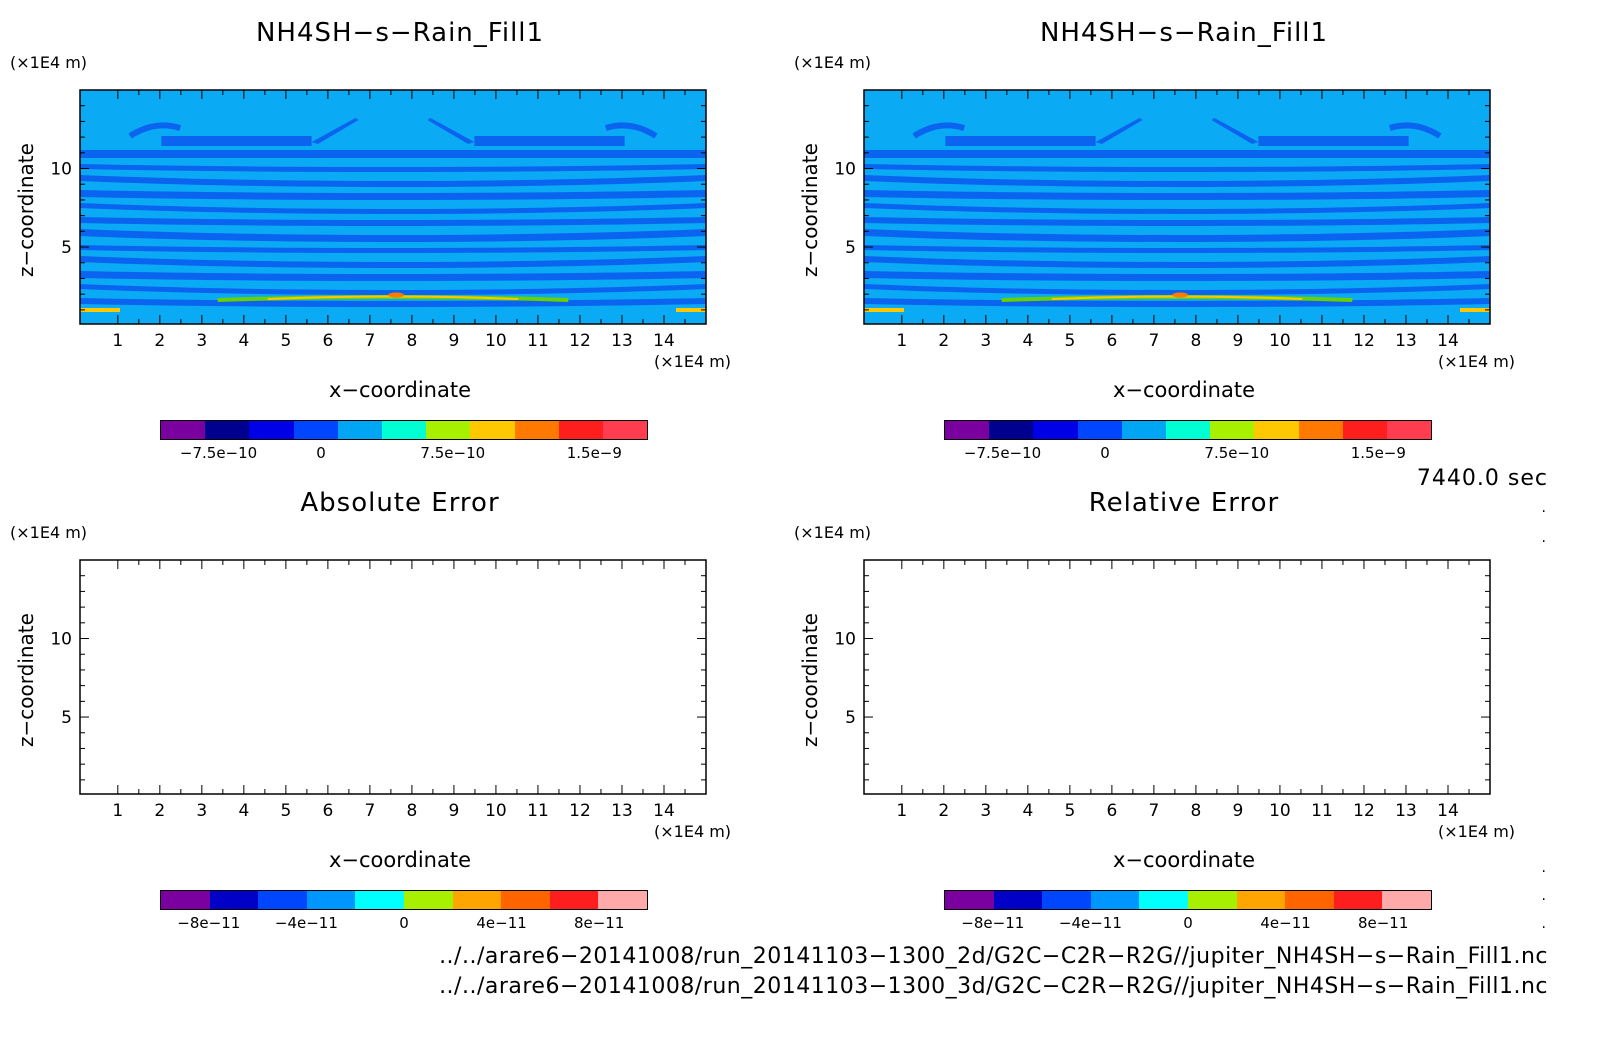 This screenshot has width=1604, height=1054. What do you see at coordinates (404, 923) in the screenshot?
I see `colorbar-tick-label: 0` at bounding box center [404, 923].